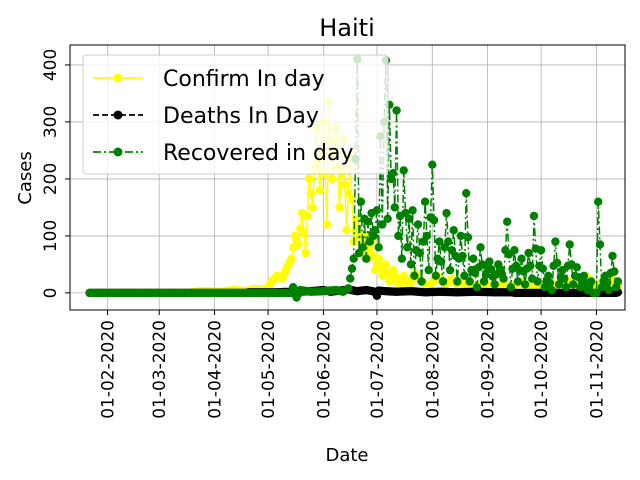  What do you see at coordinates (597, 369) in the screenshot?
I see `x-tick-label: 01-11-2020` at bounding box center [597, 369].